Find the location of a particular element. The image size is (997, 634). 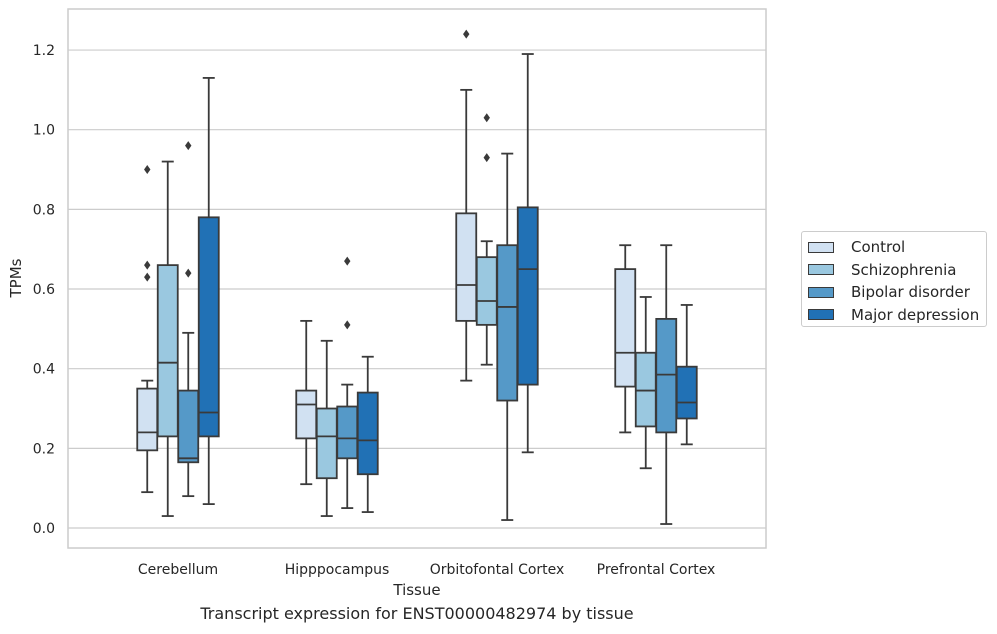

legend-item: Bipolar disorder is located at coordinates (897, 292).